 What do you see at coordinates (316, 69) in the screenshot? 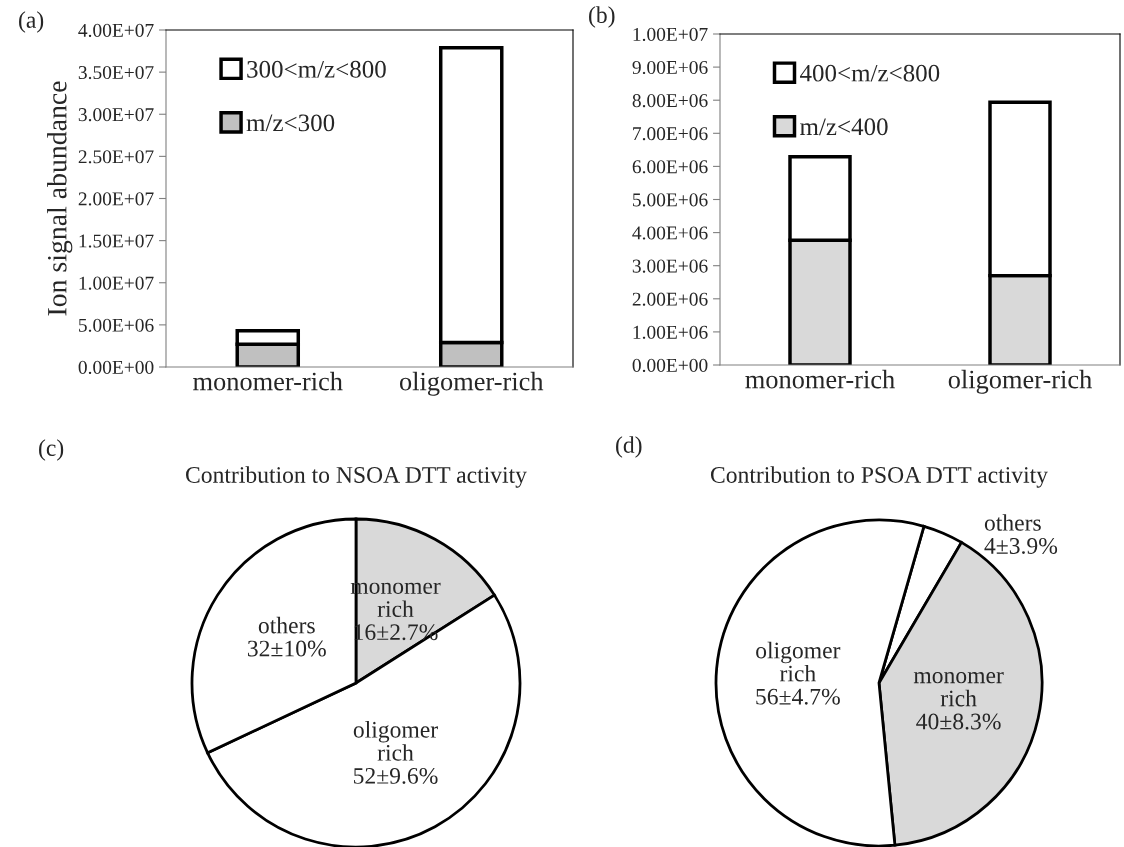
I see `legend-label: 300<m/z<800` at bounding box center [316, 69].